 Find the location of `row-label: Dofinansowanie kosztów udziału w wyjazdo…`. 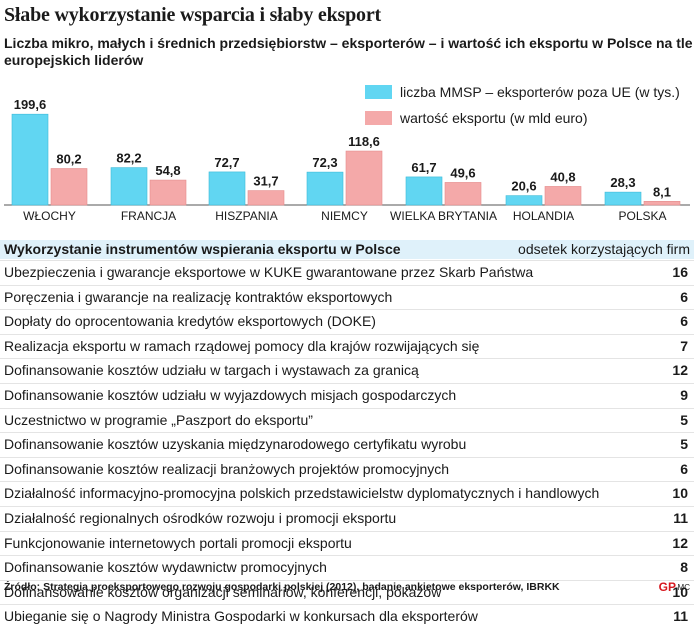

row-label: Dofinansowanie kosztów udziału w wyjazdo… is located at coordinates (230, 394).